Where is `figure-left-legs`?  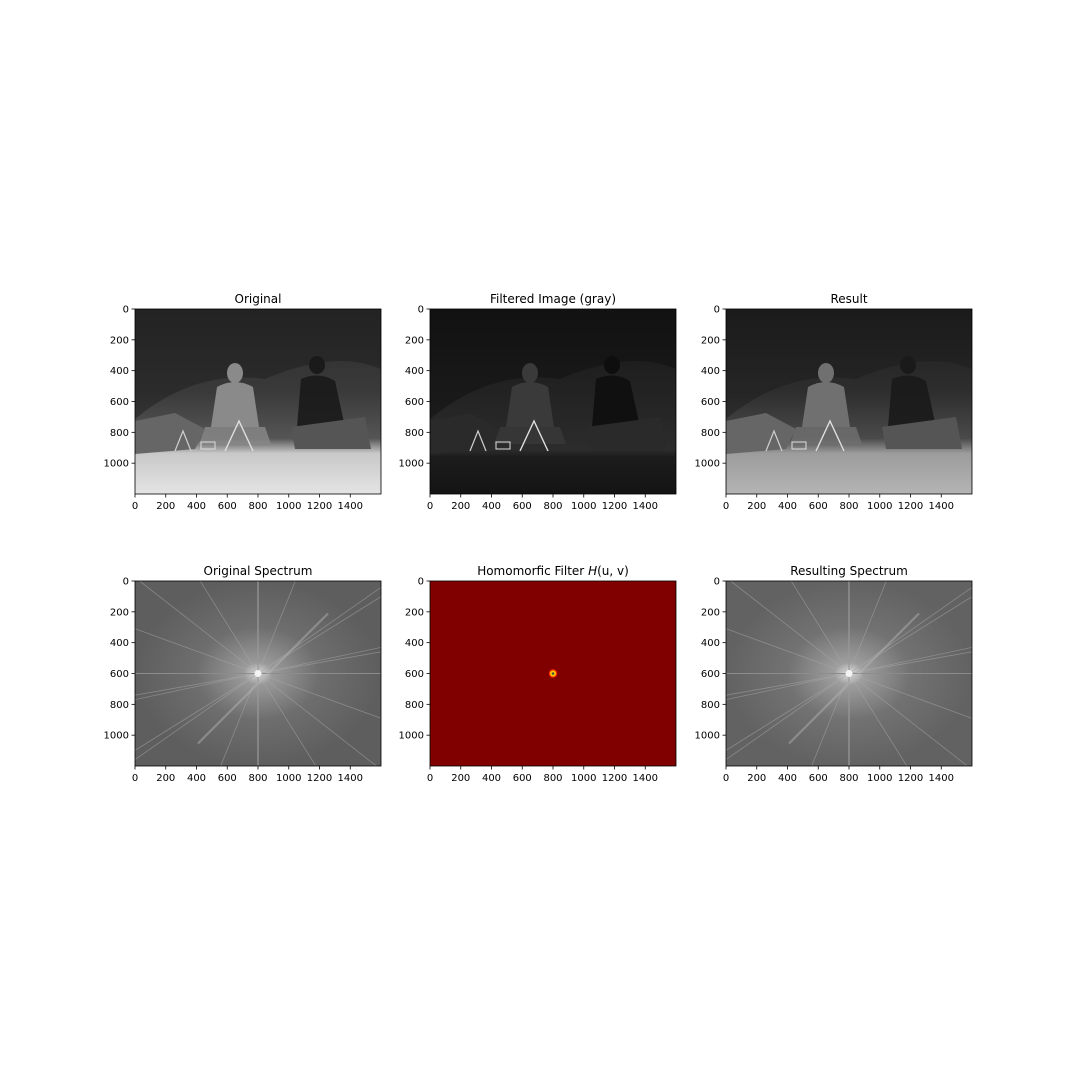
figure-left-legs is located at coordinates (826, 435).